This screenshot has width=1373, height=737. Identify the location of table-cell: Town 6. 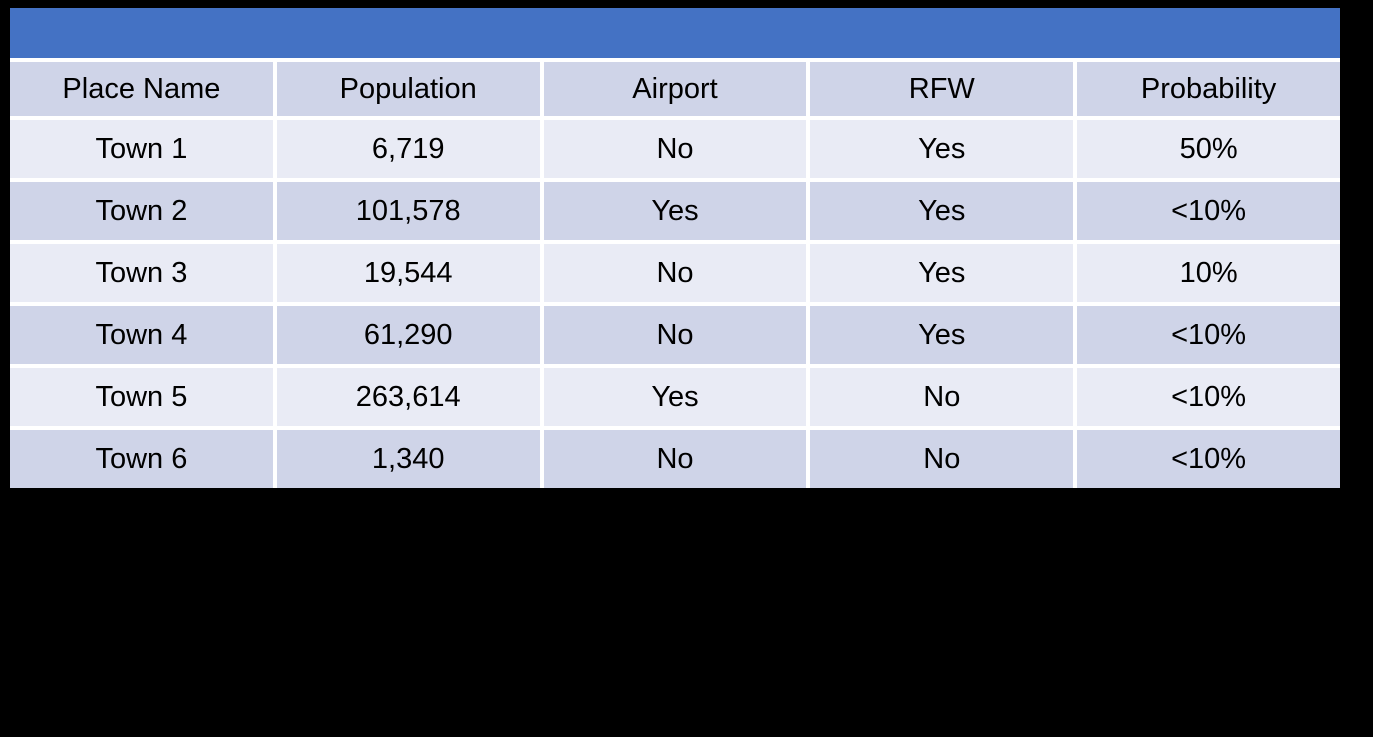
(143, 457).